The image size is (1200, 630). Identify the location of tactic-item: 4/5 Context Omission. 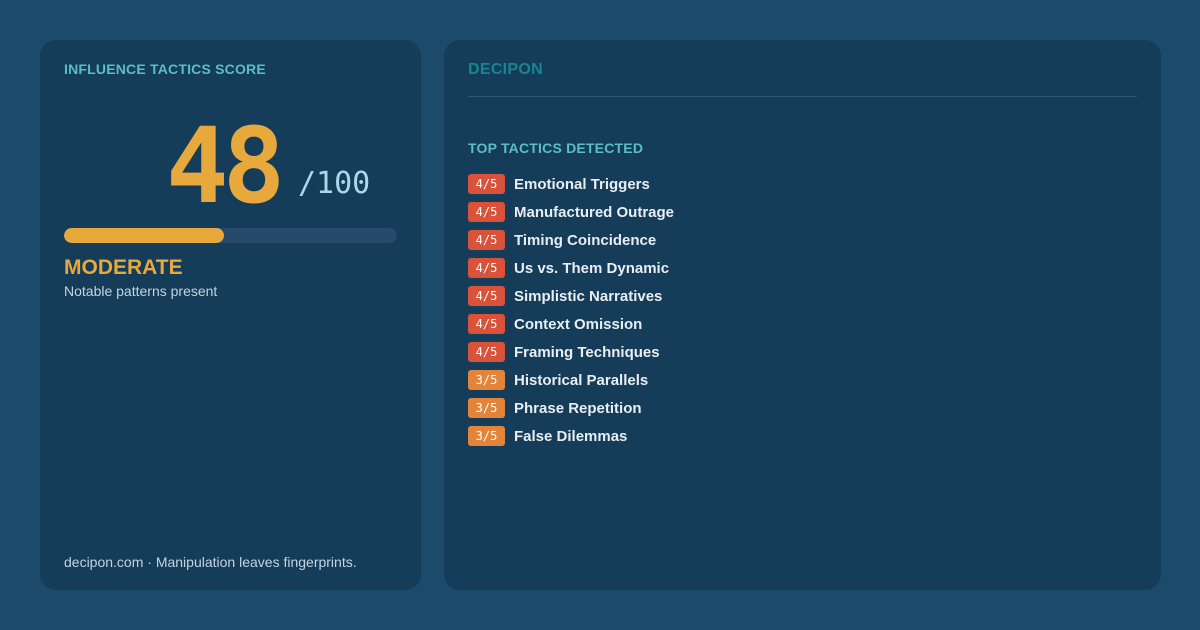
(571, 324).